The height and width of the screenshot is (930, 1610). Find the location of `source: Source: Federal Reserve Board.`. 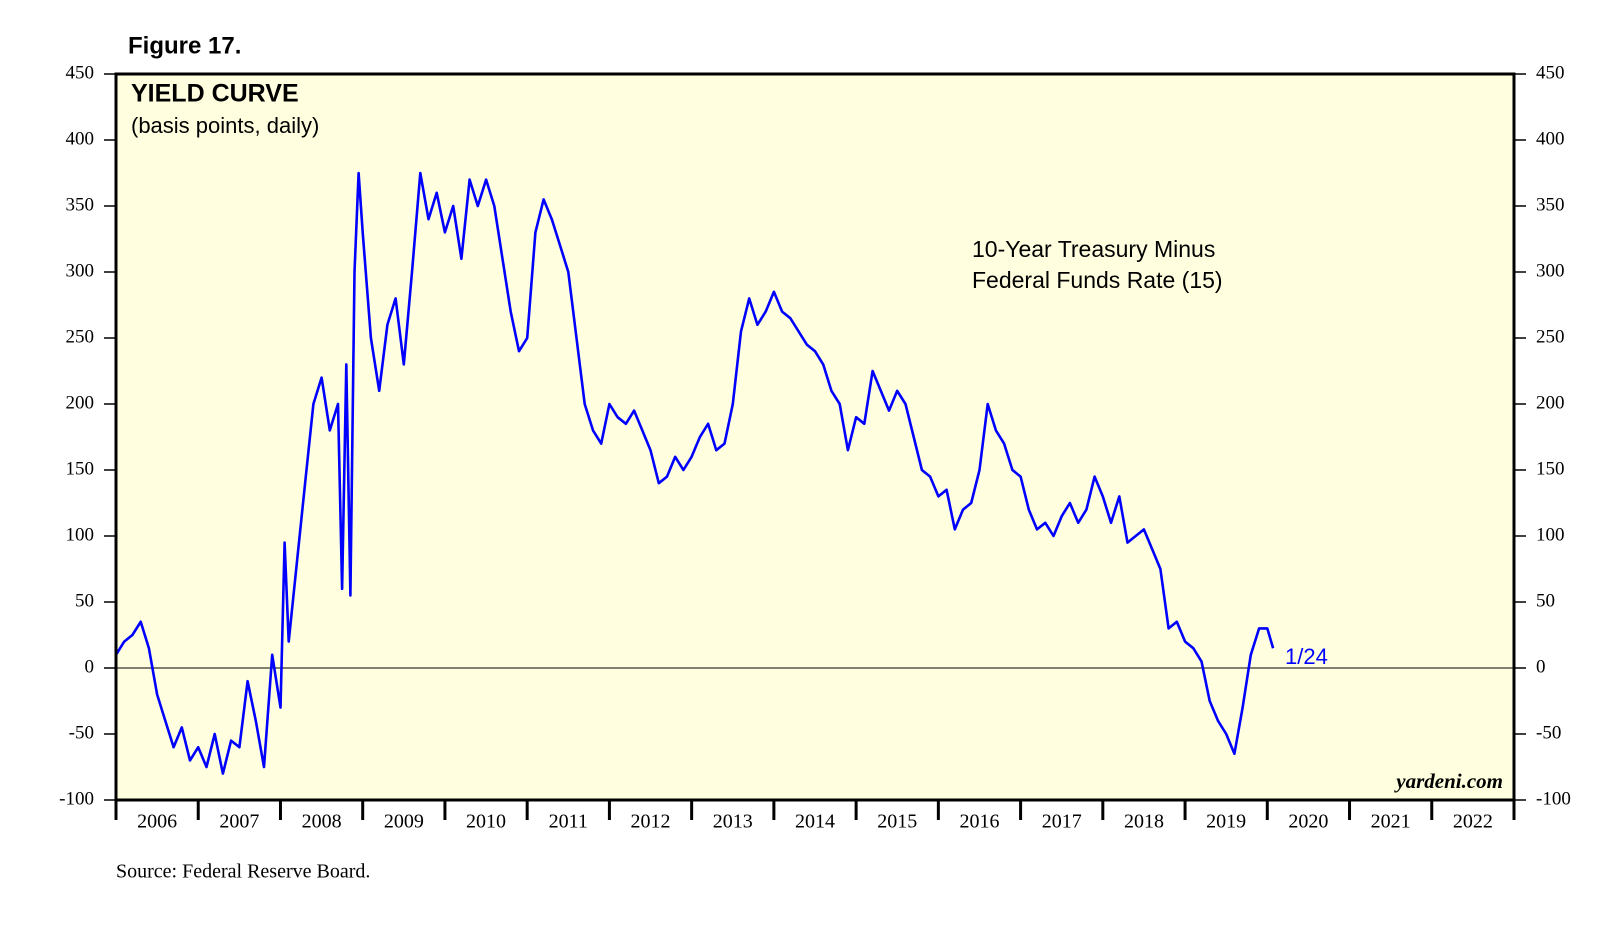

source: Source: Federal Reserve Board. is located at coordinates (243, 872).